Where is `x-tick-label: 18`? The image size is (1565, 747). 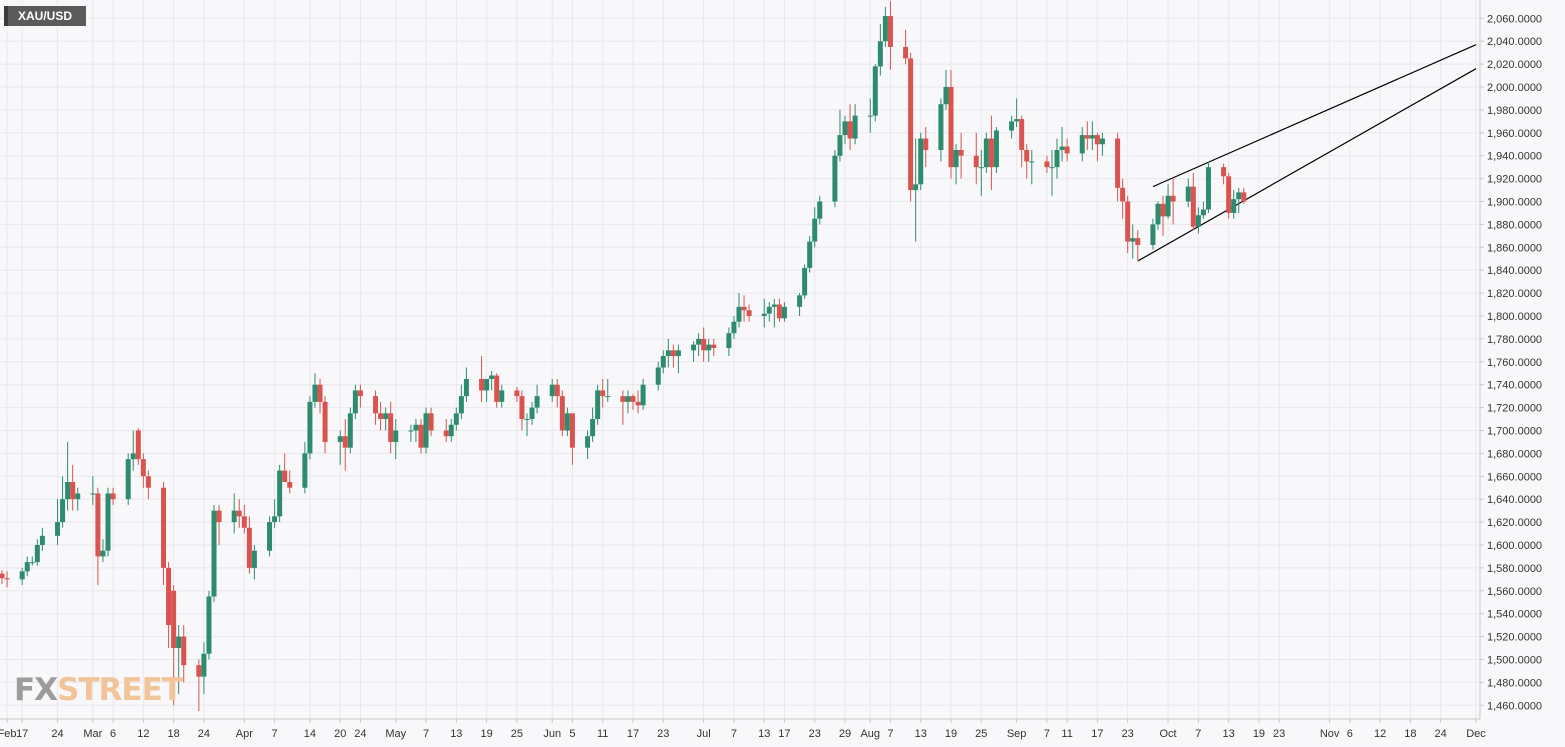
x-tick-label: 18 is located at coordinates (1410, 734).